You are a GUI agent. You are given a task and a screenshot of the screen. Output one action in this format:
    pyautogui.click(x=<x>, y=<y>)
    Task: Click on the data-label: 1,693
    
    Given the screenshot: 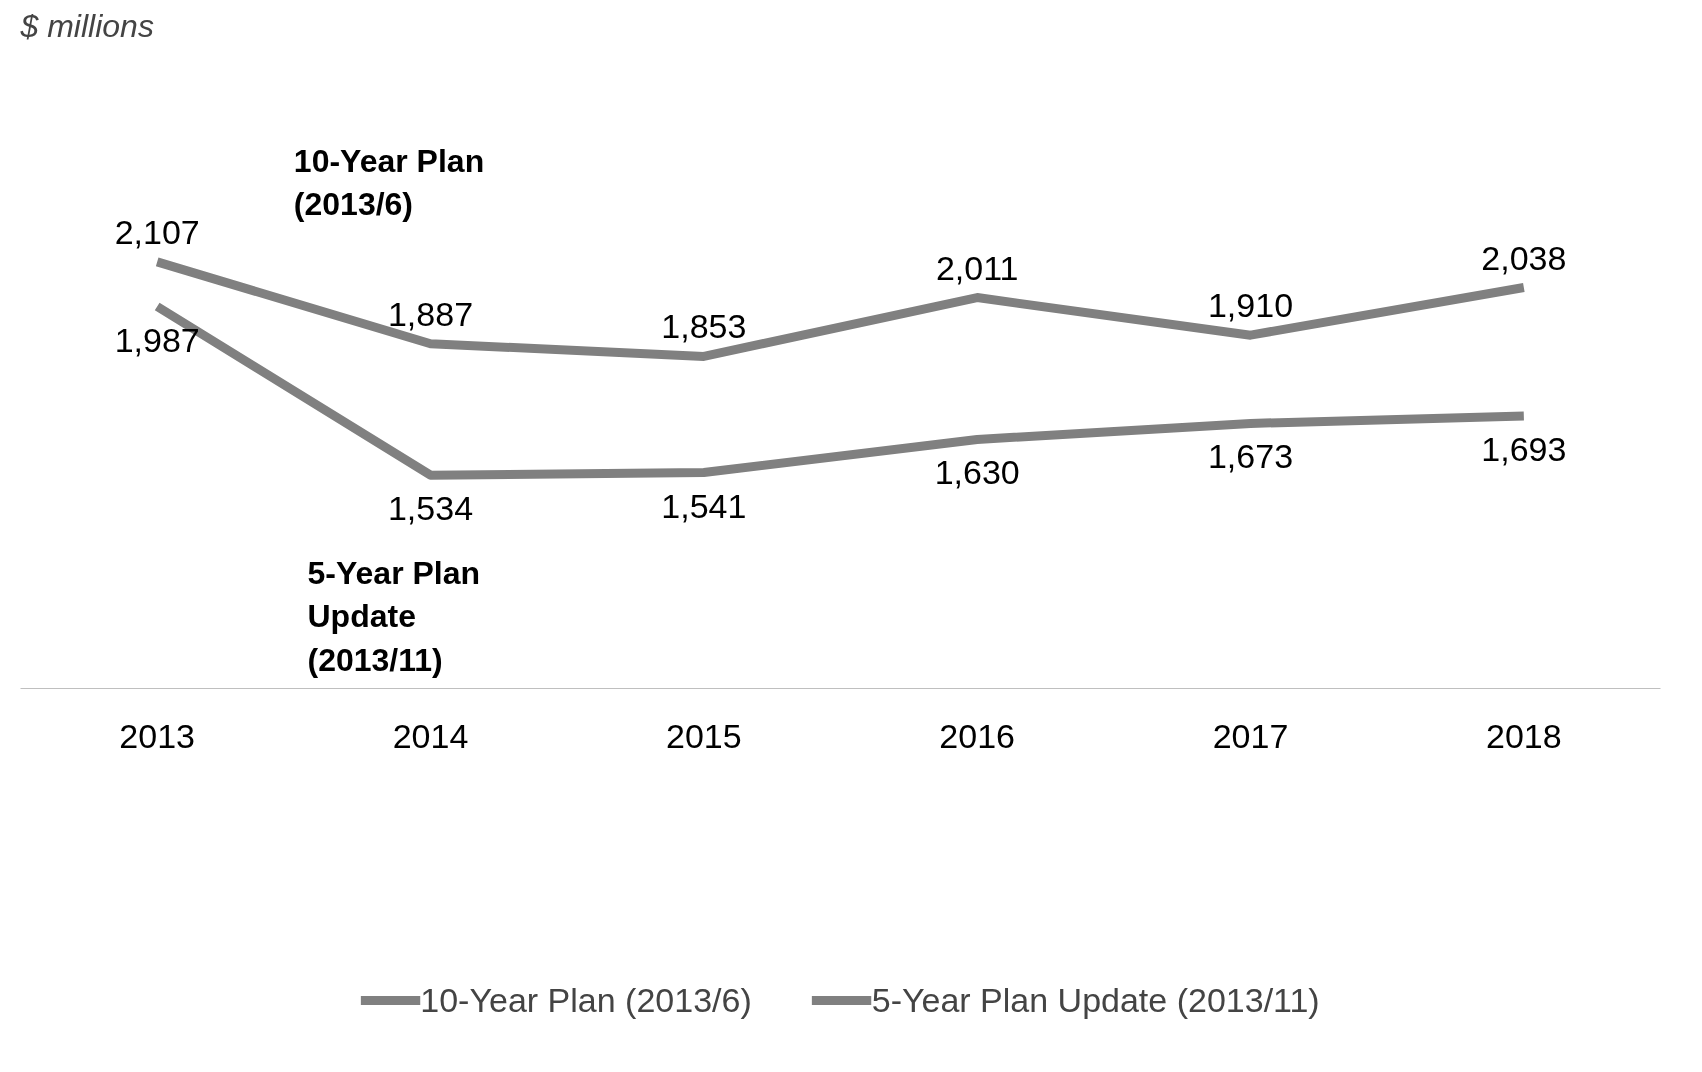 What is the action you would take?
    pyautogui.click(x=1524, y=448)
    